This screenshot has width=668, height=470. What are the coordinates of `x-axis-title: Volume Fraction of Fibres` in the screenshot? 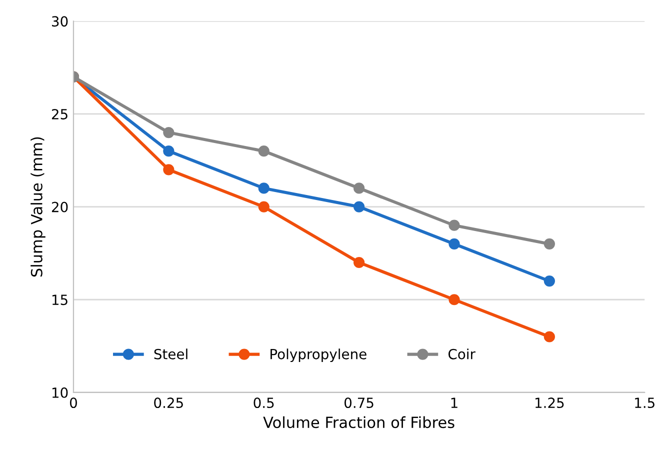 It's located at (358, 422).